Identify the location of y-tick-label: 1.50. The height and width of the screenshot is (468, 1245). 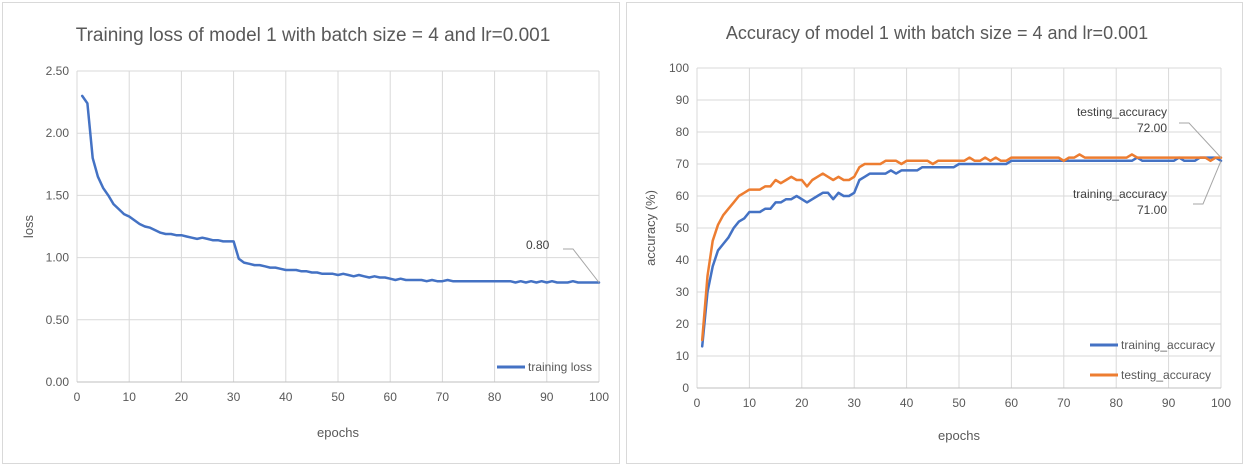
(58, 195).